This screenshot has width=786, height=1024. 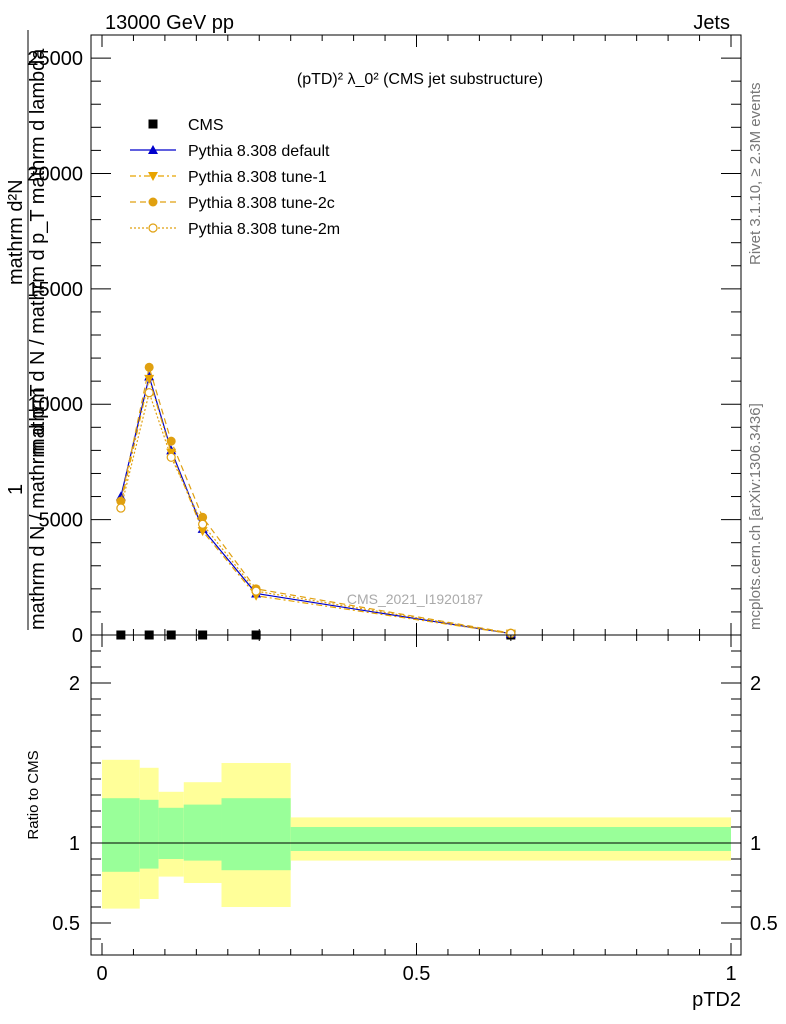 I want to click on legend-item: Pythia 8.308 tune-1, so click(x=228, y=177).